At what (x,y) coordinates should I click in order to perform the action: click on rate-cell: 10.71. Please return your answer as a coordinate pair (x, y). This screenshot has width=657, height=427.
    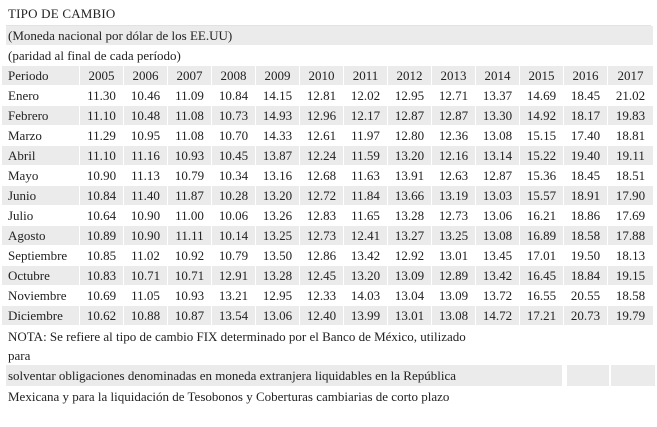
    Looking at the image, I should click on (190, 276).